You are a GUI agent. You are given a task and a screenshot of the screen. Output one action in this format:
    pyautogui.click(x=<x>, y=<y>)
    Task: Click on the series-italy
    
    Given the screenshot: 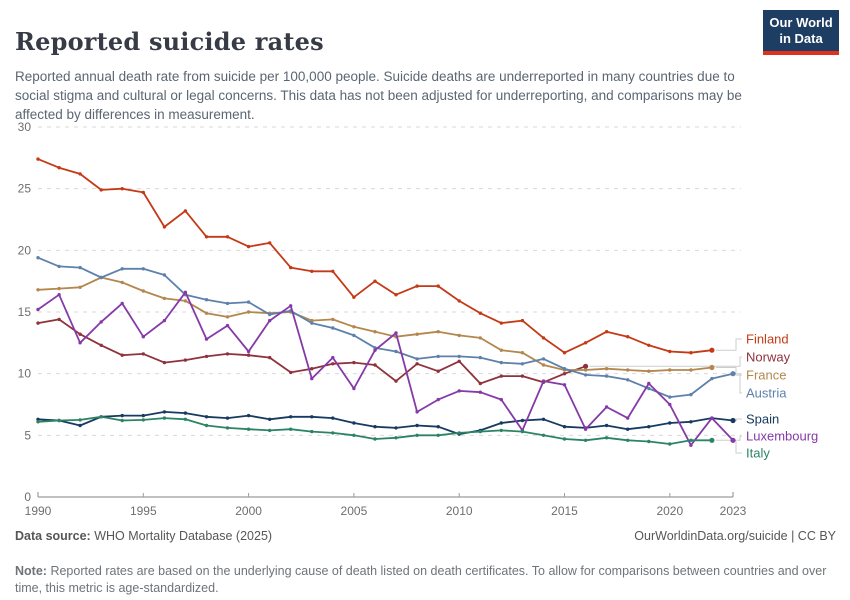 What is the action you would take?
    pyautogui.click(x=375, y=430)
    